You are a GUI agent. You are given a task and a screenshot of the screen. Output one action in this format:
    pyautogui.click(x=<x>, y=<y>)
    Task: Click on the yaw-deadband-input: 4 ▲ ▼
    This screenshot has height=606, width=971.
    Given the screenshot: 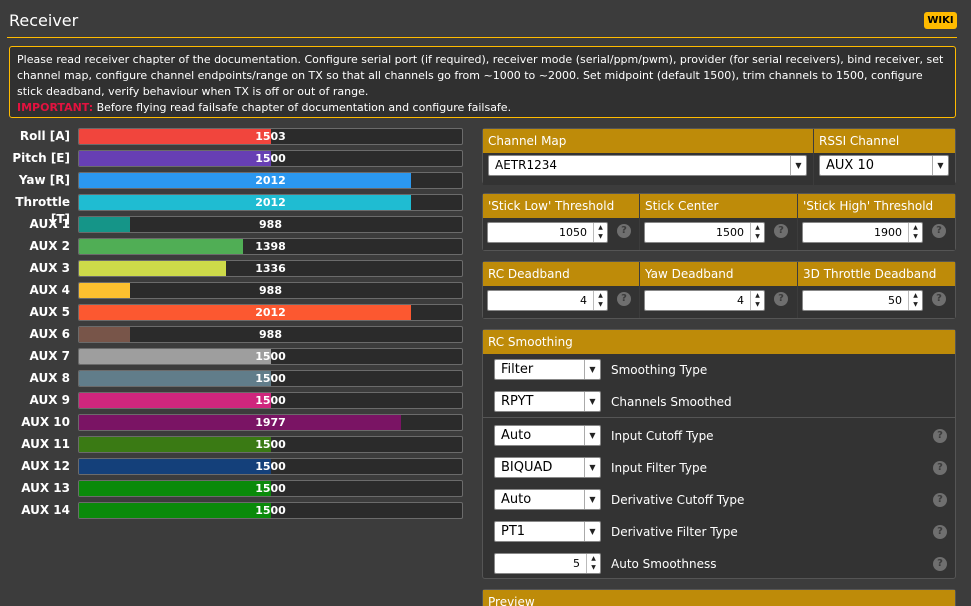 What is the action you would take?
    pyautogui.click(x=704, y=300)
    